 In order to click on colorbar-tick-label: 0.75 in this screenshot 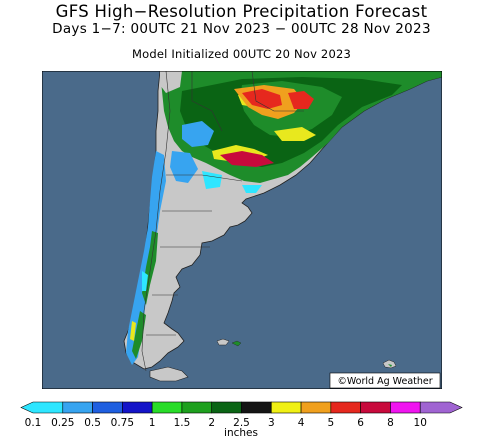, I will do `click(122, 423)`.